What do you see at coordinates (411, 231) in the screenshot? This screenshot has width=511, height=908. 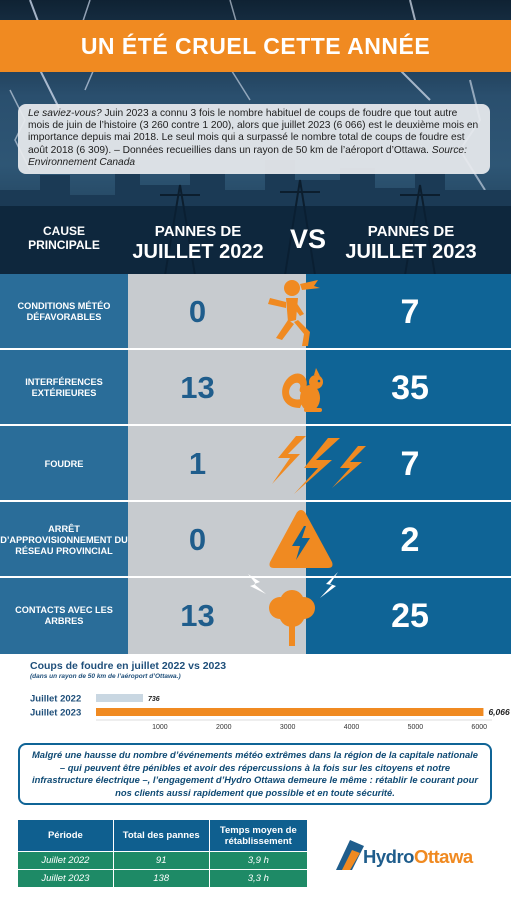 I see `header-2023-line1: PANNES DE` at bounding box center [411, 231].